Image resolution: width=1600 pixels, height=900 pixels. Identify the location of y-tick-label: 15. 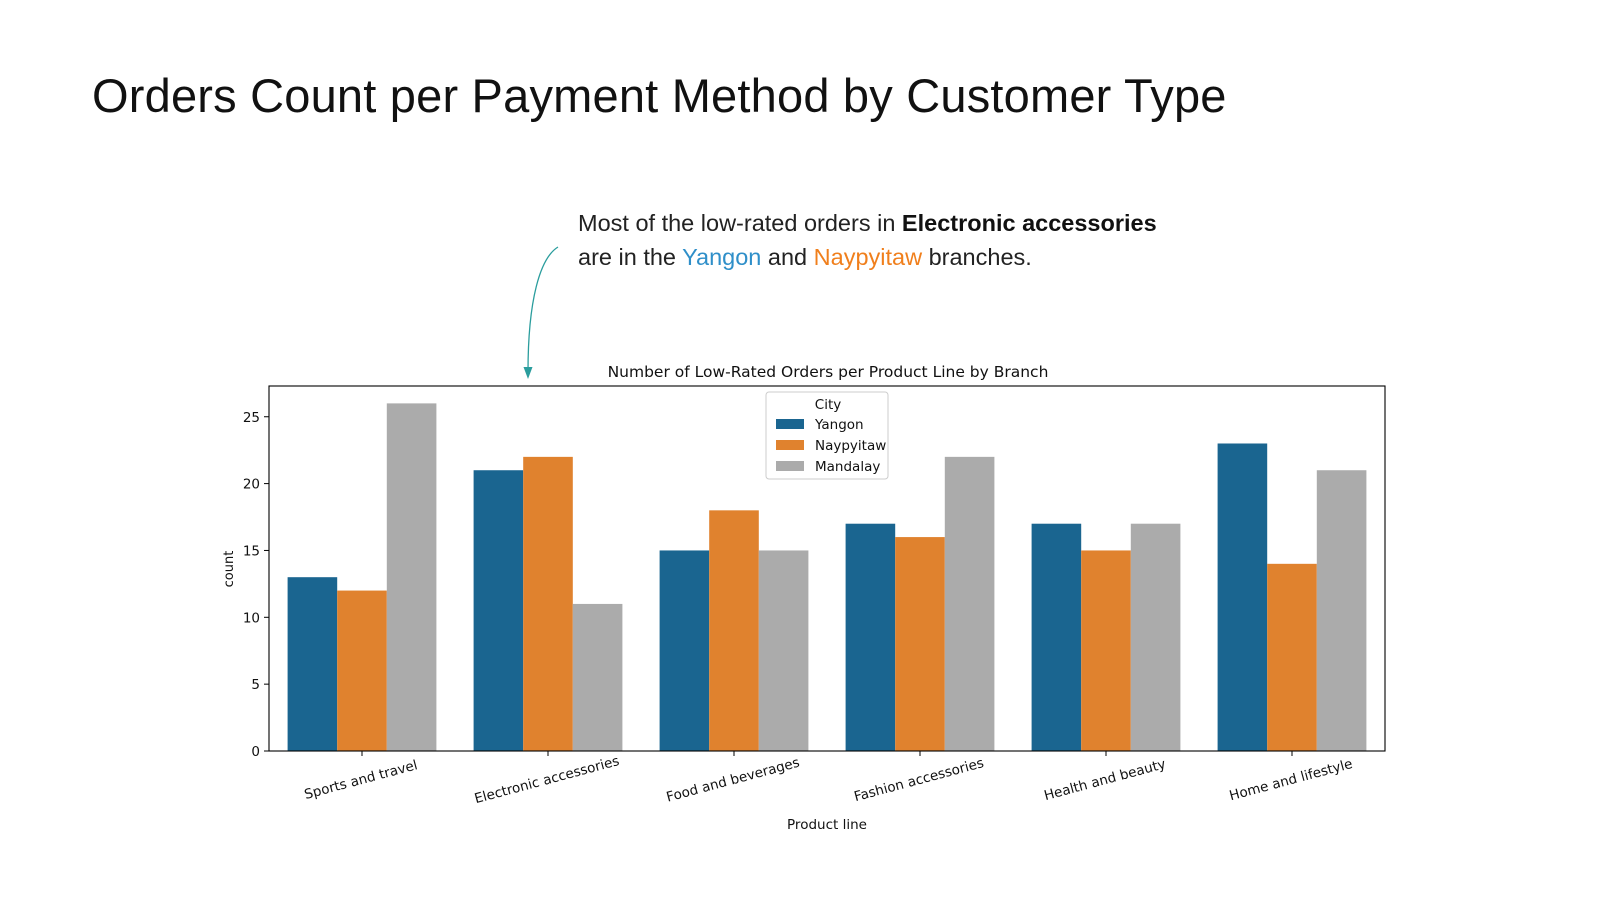
(251, 551).